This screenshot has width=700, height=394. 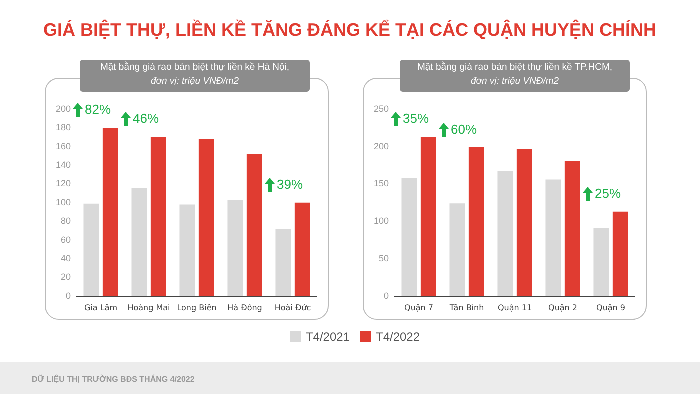 What do you see at coordinates (98, 110) in the screenshot?
I see `annotation: 82%` at bounding box center [98, 110].